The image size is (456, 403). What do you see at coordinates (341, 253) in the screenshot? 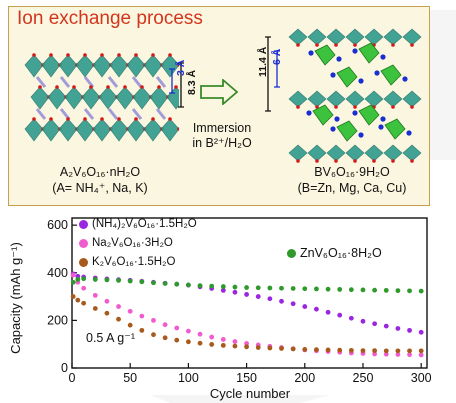
I see `legend-label: ZnV₆O₁₆·8H₂O` at bounding box center [341, 253].